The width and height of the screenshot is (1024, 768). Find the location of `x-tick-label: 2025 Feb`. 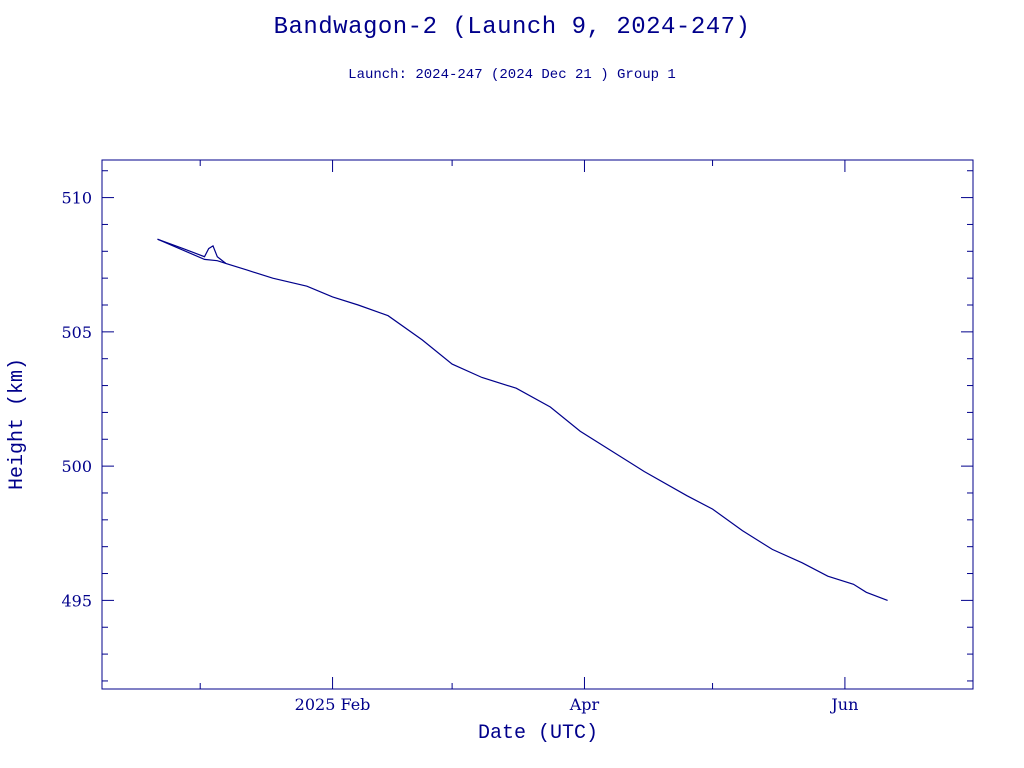

x-tick-label: 2025 Feb is located at coordinates (333, 704).